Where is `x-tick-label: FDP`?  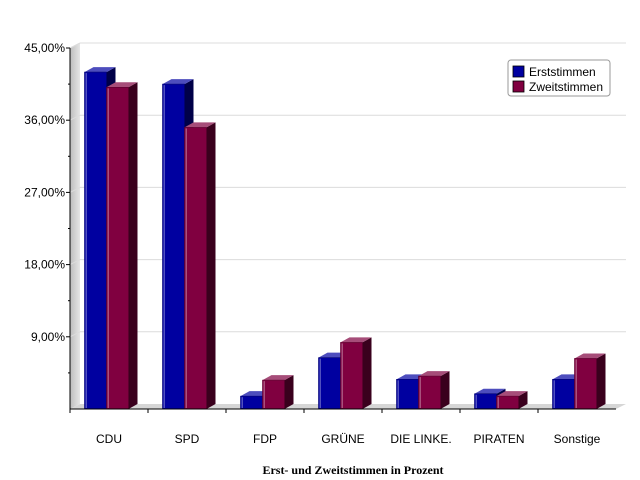
x-tick-label: FDP is located at coordinates (265, 439).